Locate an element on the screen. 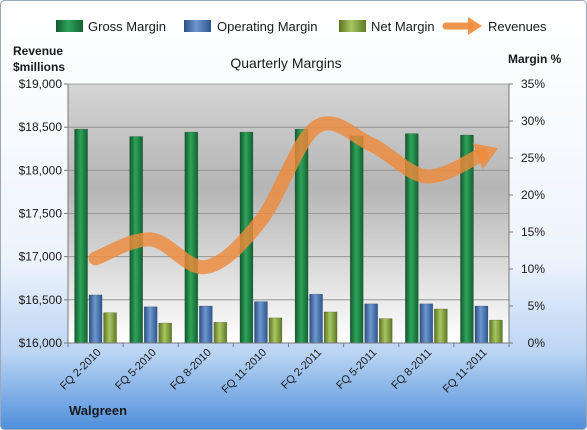  left-axis-tick-label: $17,500 is located at coordinates (41, 214).